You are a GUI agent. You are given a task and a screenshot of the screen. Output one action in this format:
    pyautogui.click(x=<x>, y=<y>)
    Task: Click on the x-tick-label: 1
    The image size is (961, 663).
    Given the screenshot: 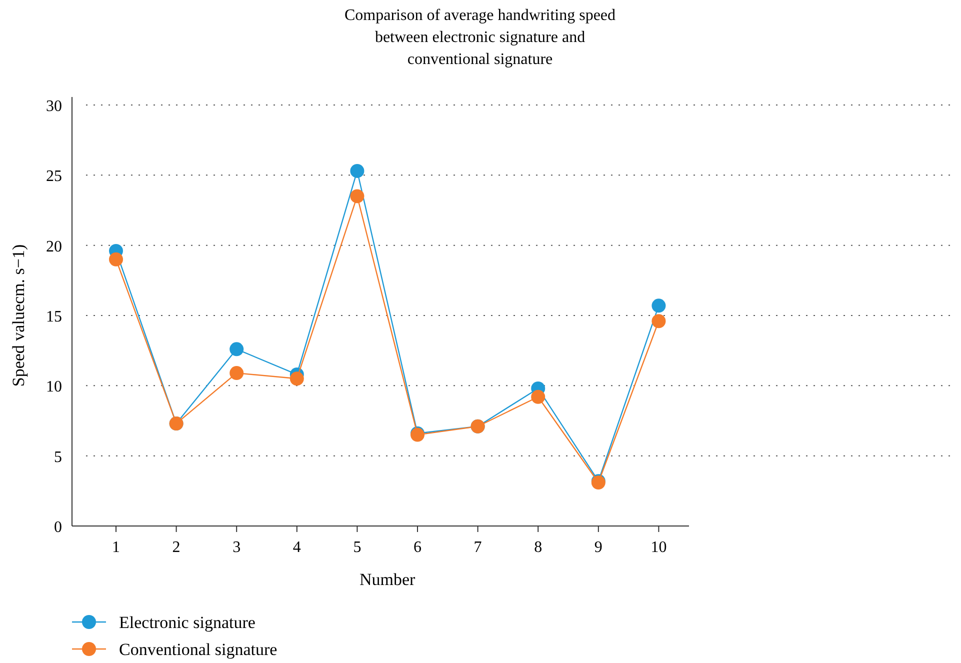 What is the action you would take?
    pyautogui.click(x=116, y=547)
    